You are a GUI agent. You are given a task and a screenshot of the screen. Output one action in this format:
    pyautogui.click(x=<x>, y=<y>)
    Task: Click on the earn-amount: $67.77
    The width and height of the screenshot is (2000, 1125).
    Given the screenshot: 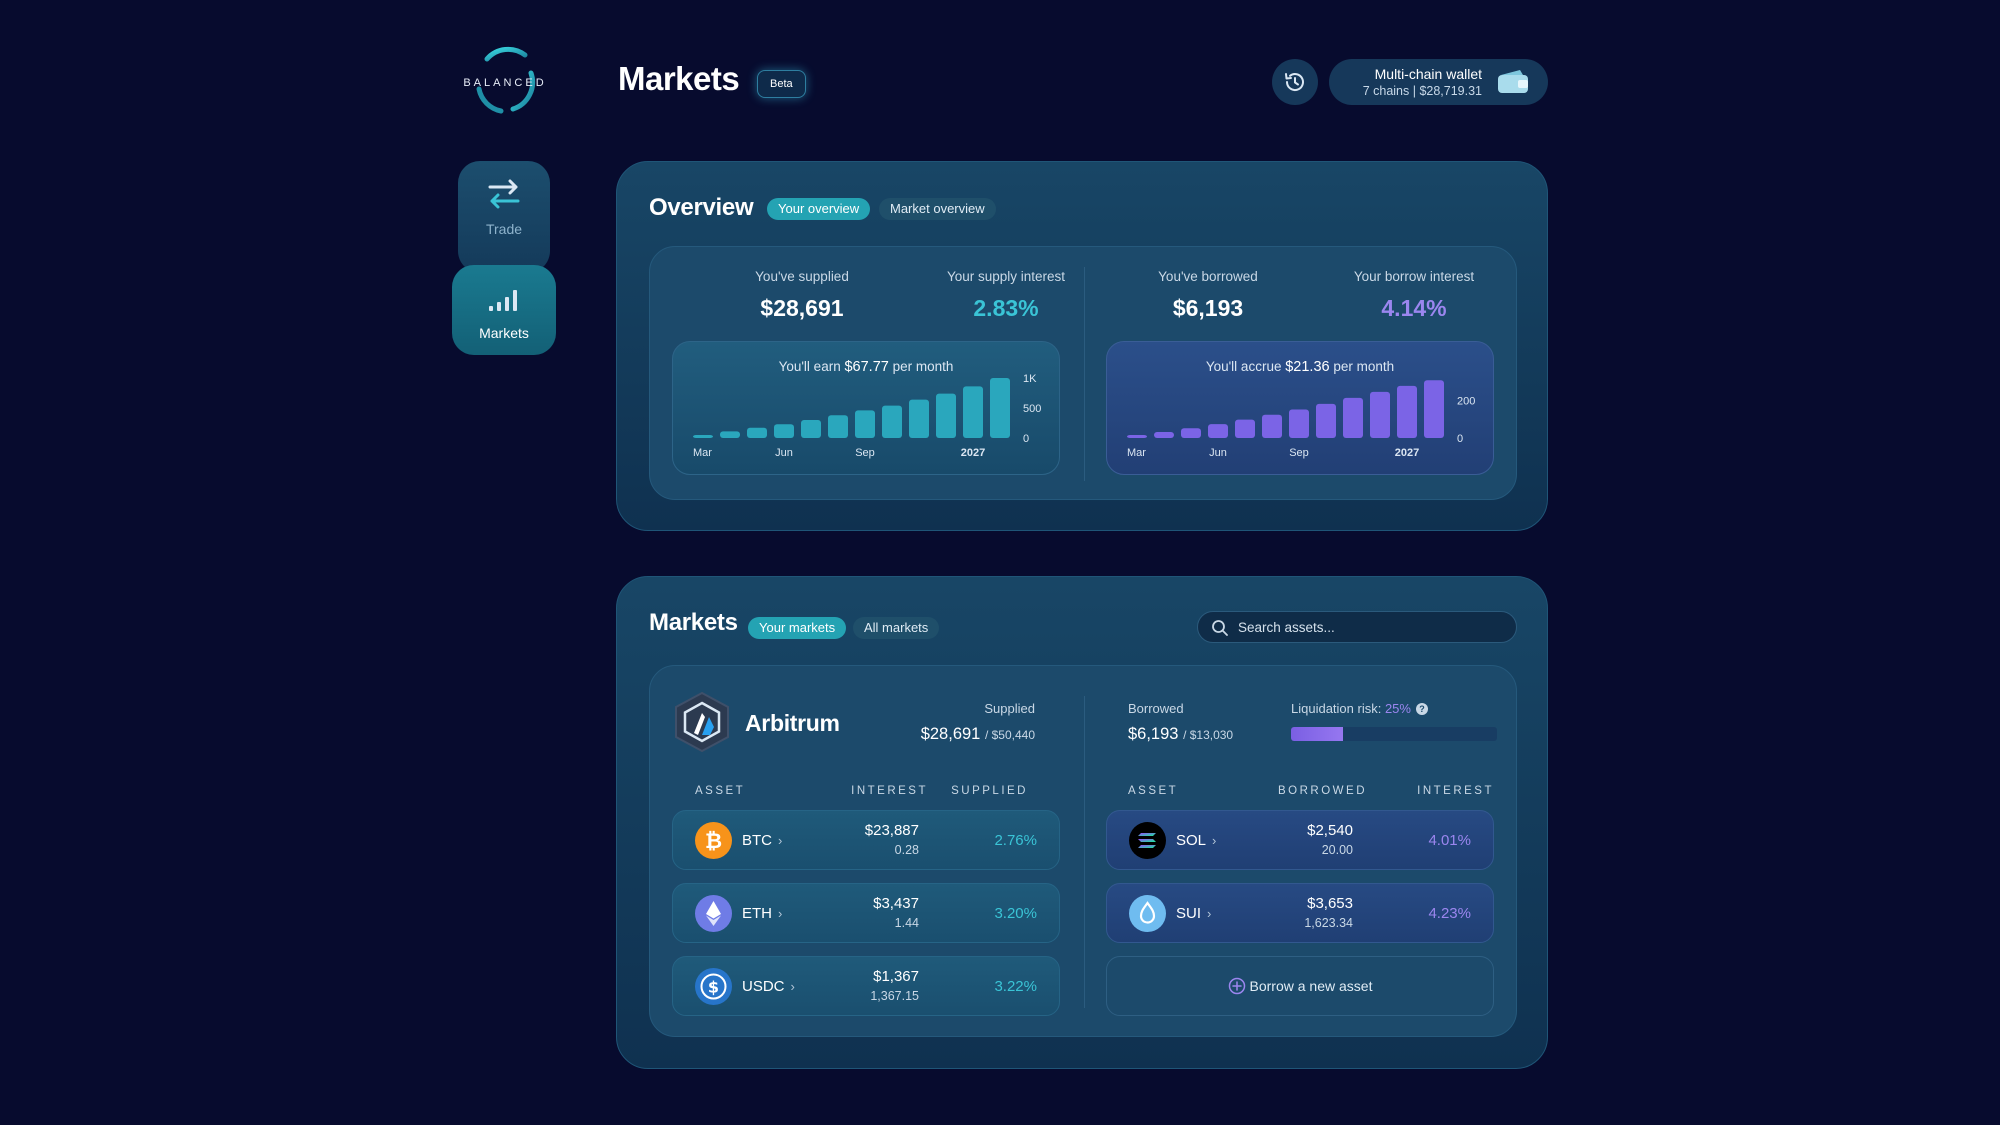 What is the action you would take?
    pyautogui.click(x=866, y=367)
    